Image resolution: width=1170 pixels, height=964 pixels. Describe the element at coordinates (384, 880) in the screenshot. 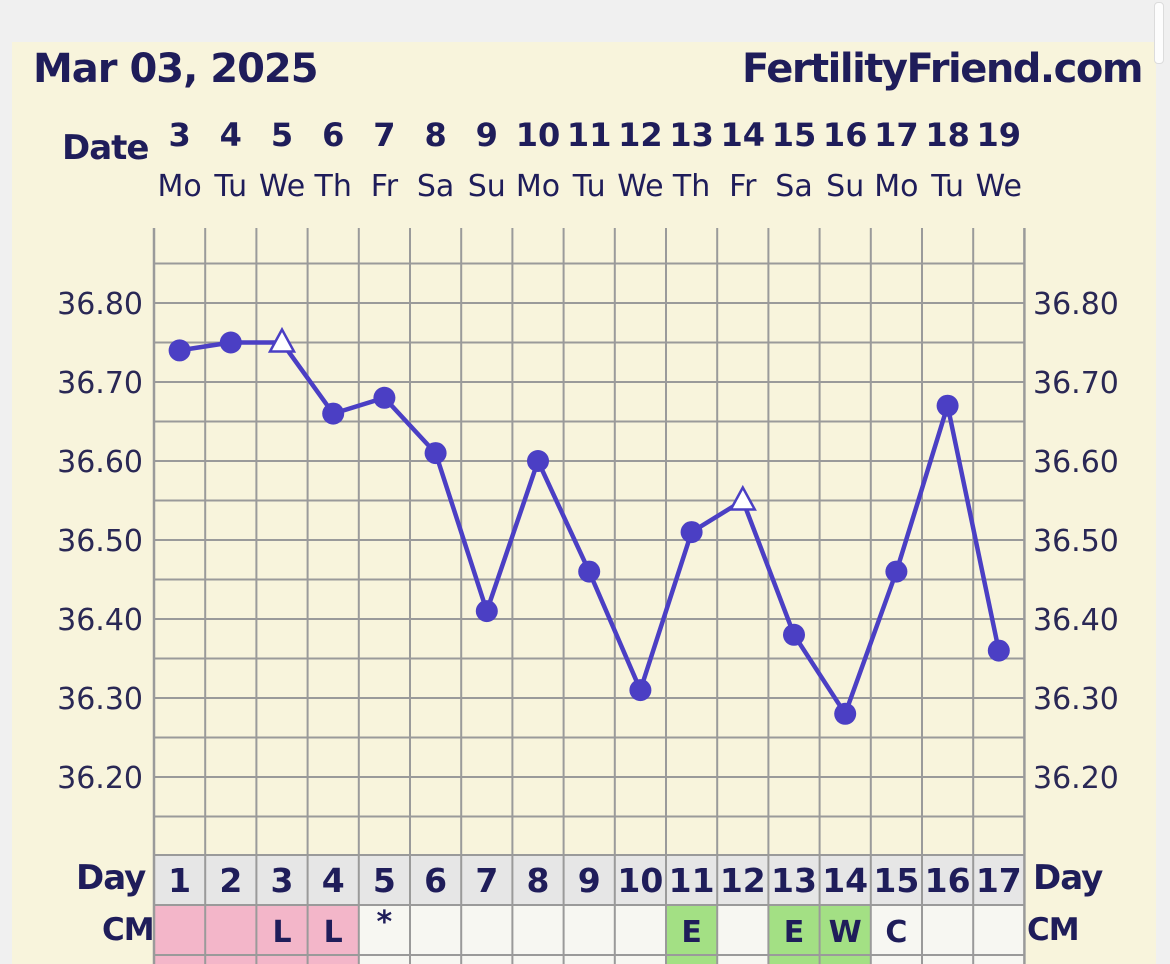

I see `cycle-day-number: 5` at that location.